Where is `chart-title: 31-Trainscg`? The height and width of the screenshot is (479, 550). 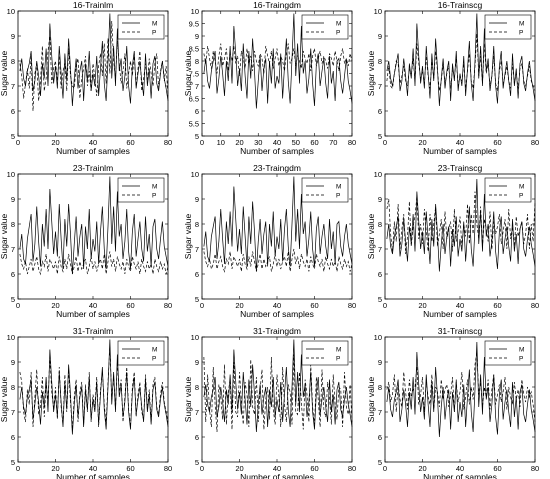 chart-title: 31-Trainscg is located at coordinates (460, 331).